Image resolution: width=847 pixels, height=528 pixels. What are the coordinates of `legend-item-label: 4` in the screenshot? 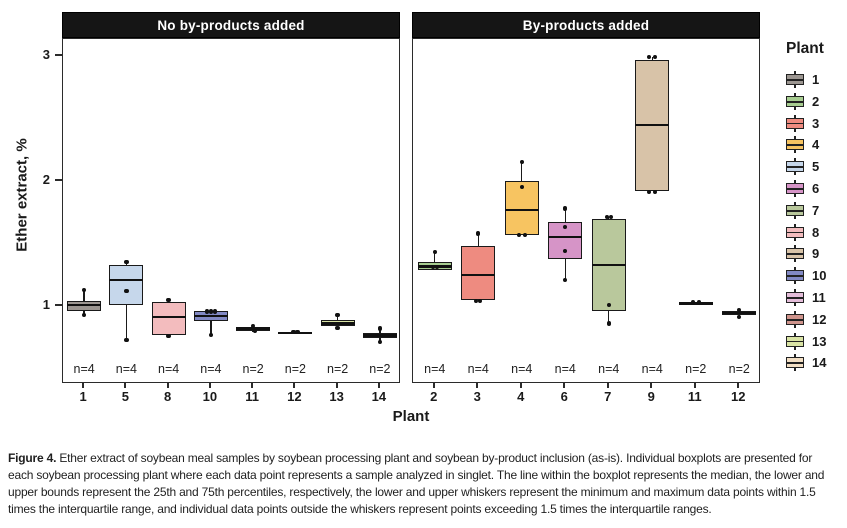 It's located at (816, 145).